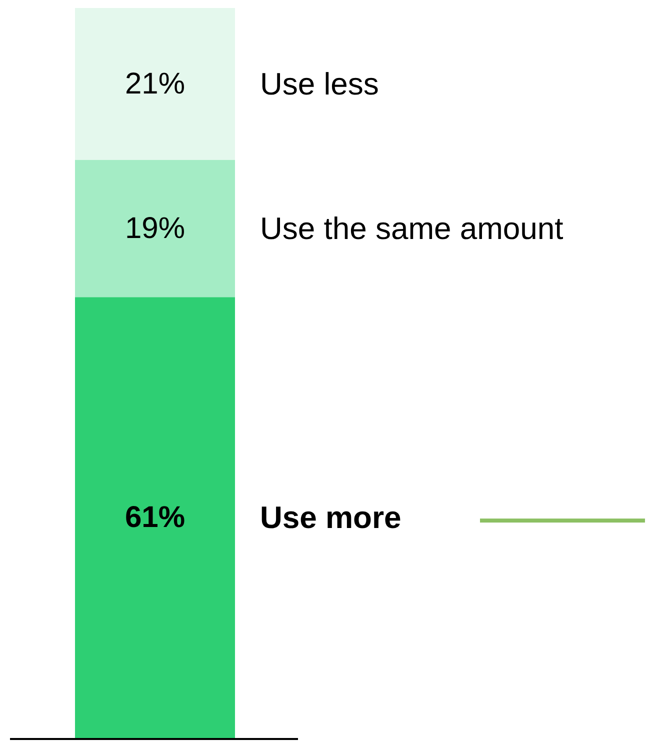 Image resolution: width=646 pixels, height=741 pixels. Describe the element at coordinates (155, 517) in the screenshot. I see `data-label: 61%` at that location.